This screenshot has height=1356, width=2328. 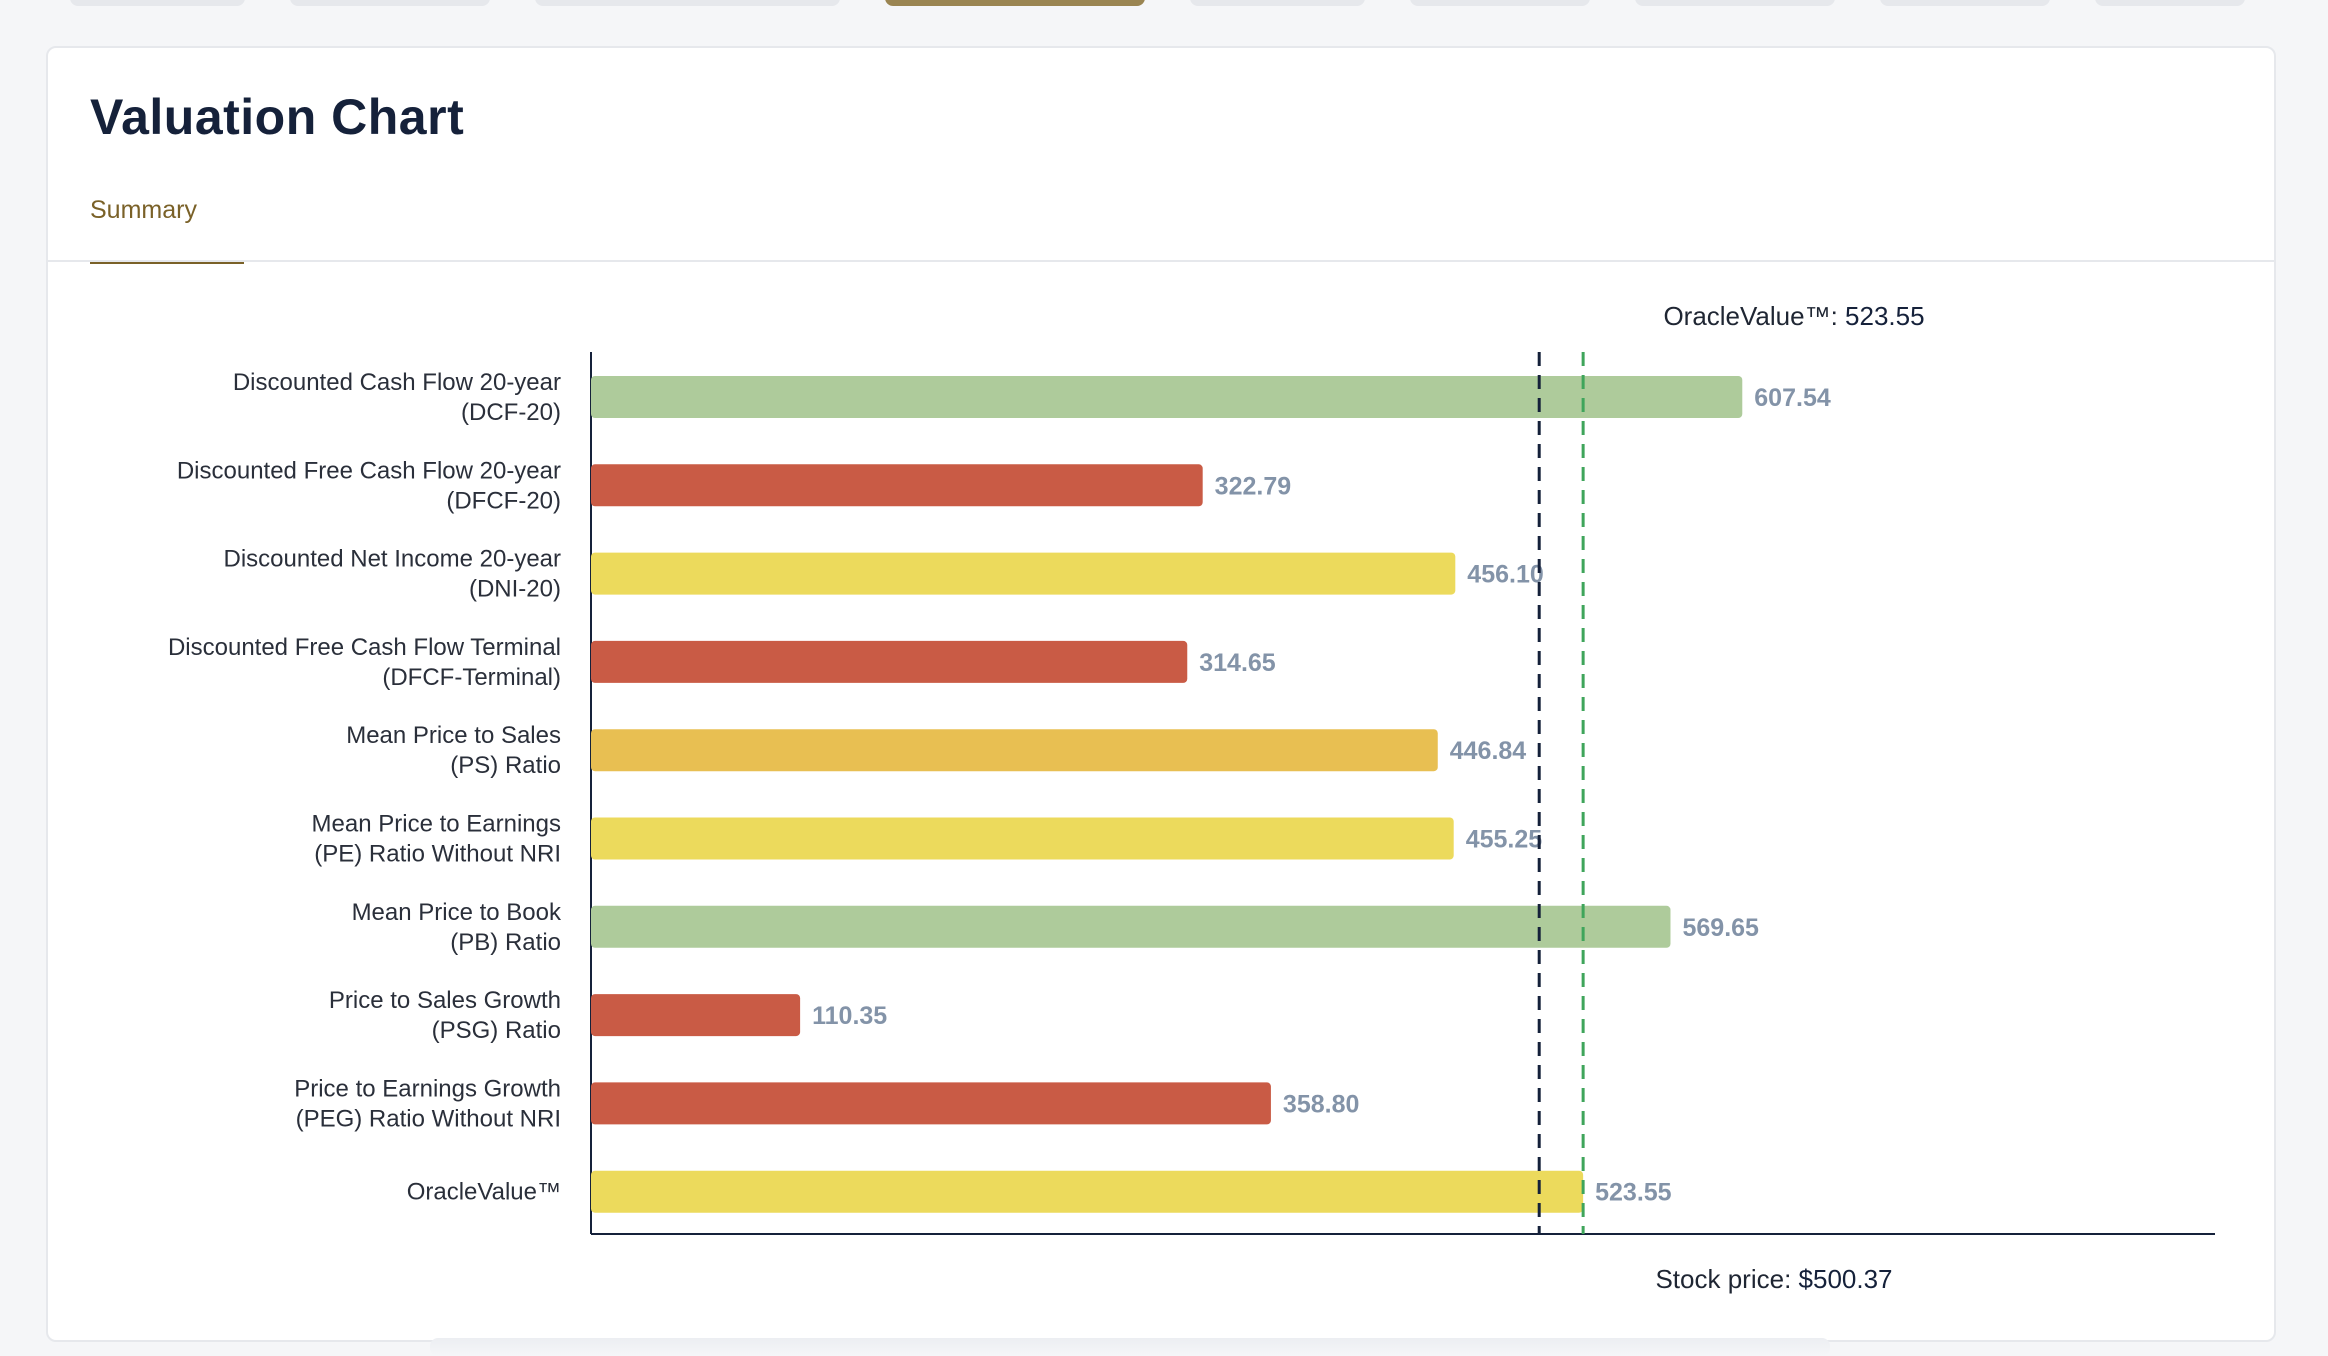 What do you see at coordinates (511, 412) in the screenshot?
I see `category-label-line2: (DCF-20)` at bounding box center [511, 412].